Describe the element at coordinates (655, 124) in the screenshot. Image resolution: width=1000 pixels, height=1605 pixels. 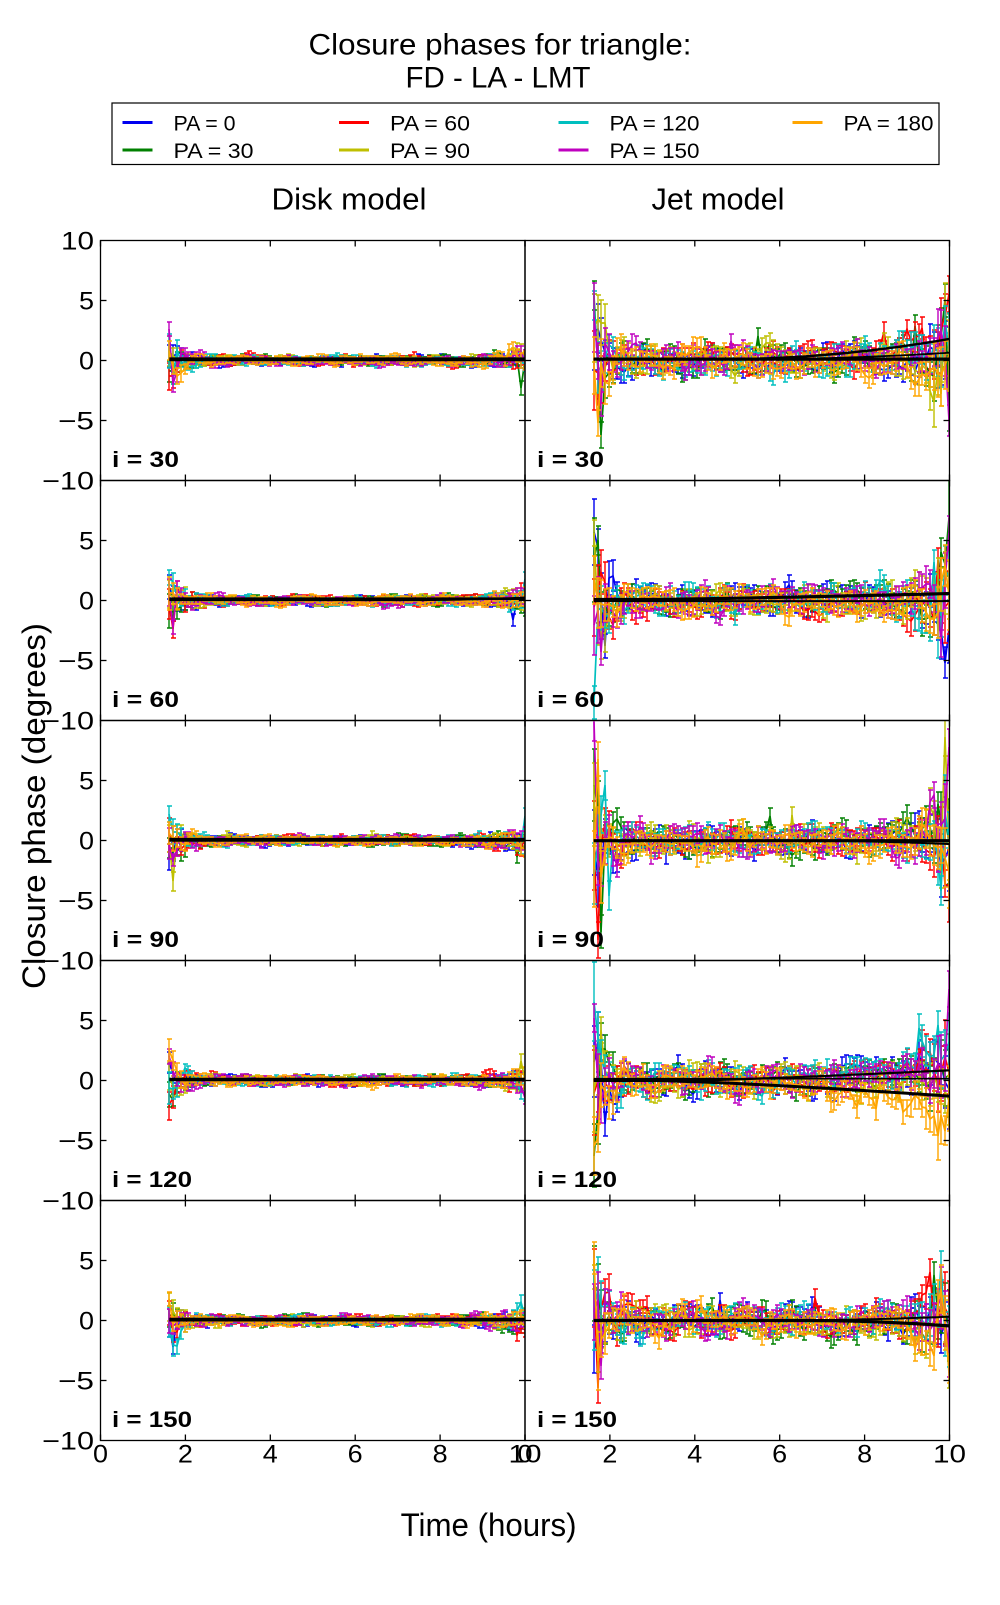
I see `svg-text: PA = 120` at that location.